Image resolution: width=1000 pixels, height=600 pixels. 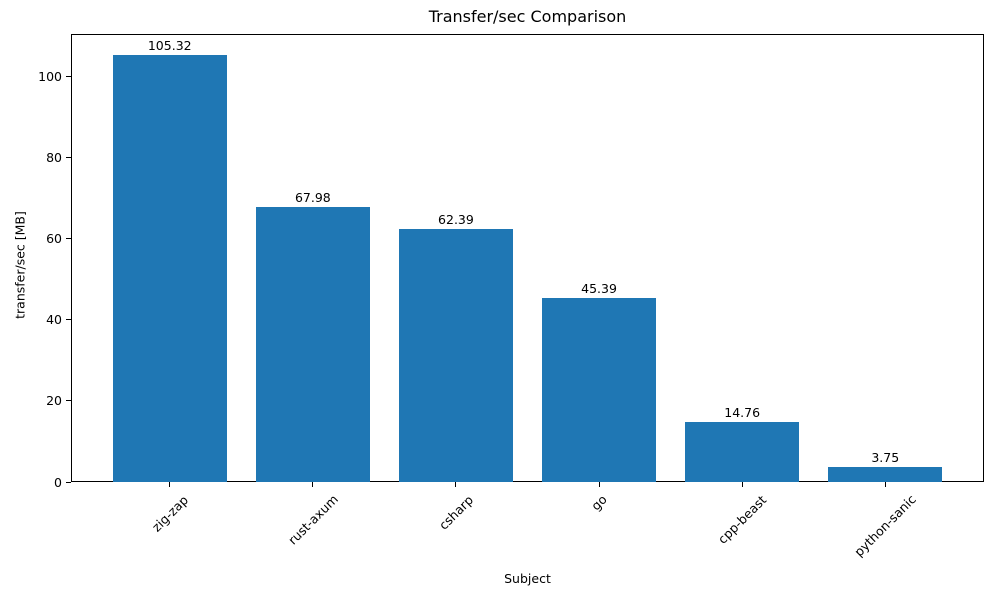 What do you see at coordinates (54, 158) in the screenshot?
I see `y-tick-label: 80` at bounding box center [54, 158].